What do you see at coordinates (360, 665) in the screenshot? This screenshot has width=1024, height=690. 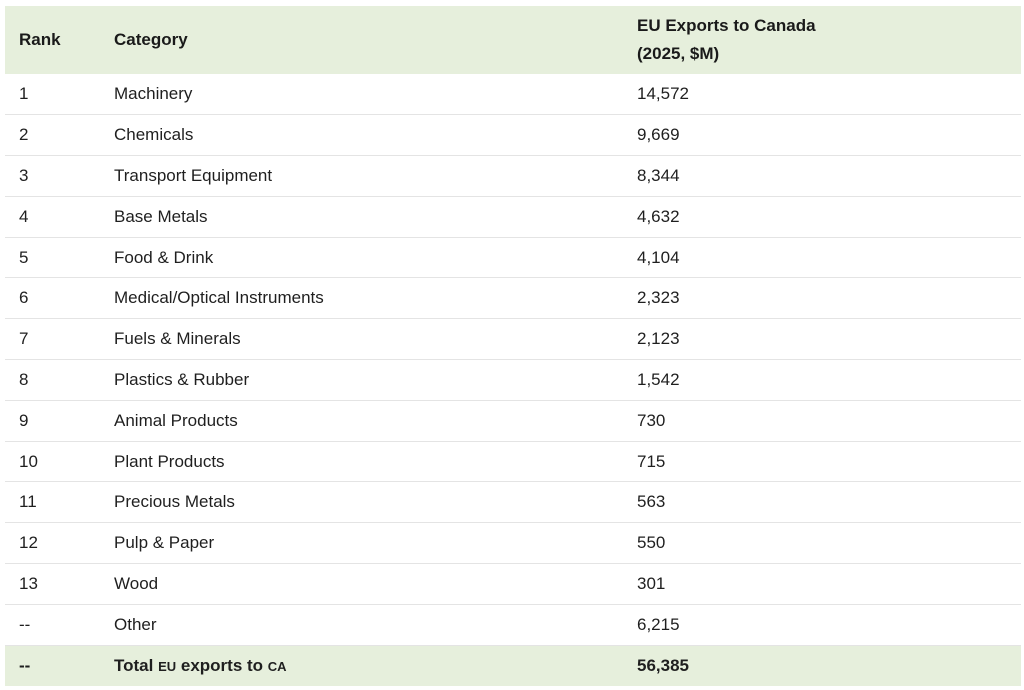 I see `total-label: Total eu exports to ca` at bounding box center [360, 665].